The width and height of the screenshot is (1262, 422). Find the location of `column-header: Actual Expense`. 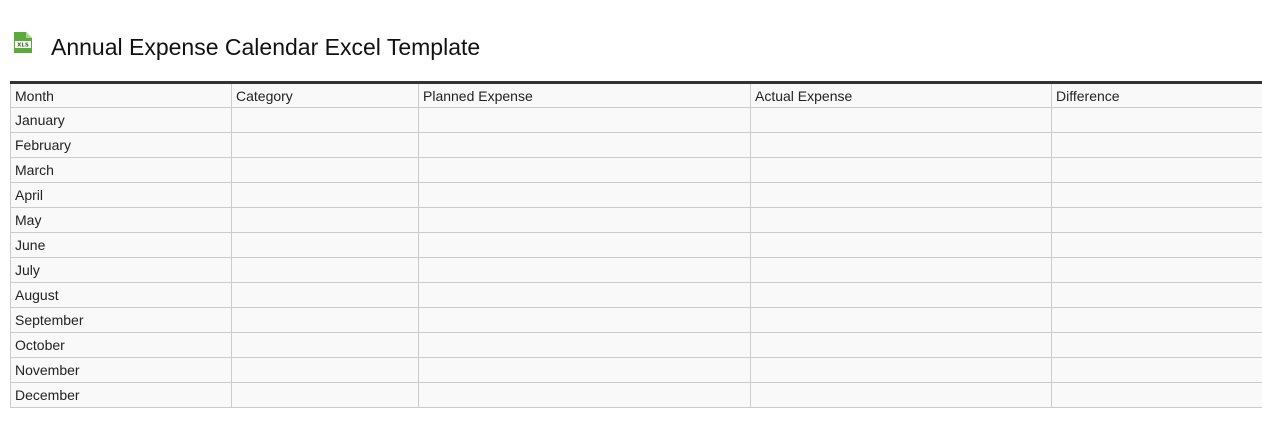

column-header: Actual Expense is located at coordinates (901, 95).